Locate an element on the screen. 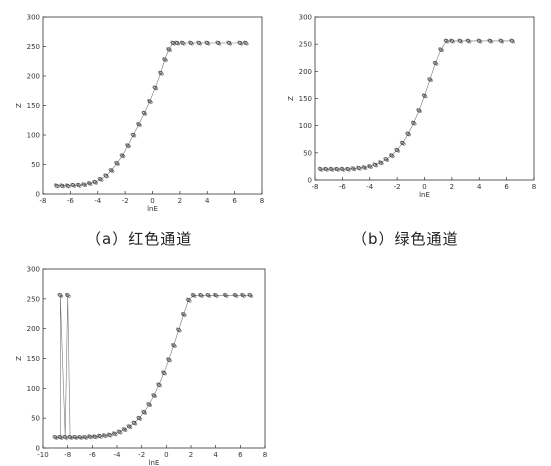 The image size is (551, 466). y-axis-label: Z is located at coordinates (19, 358).